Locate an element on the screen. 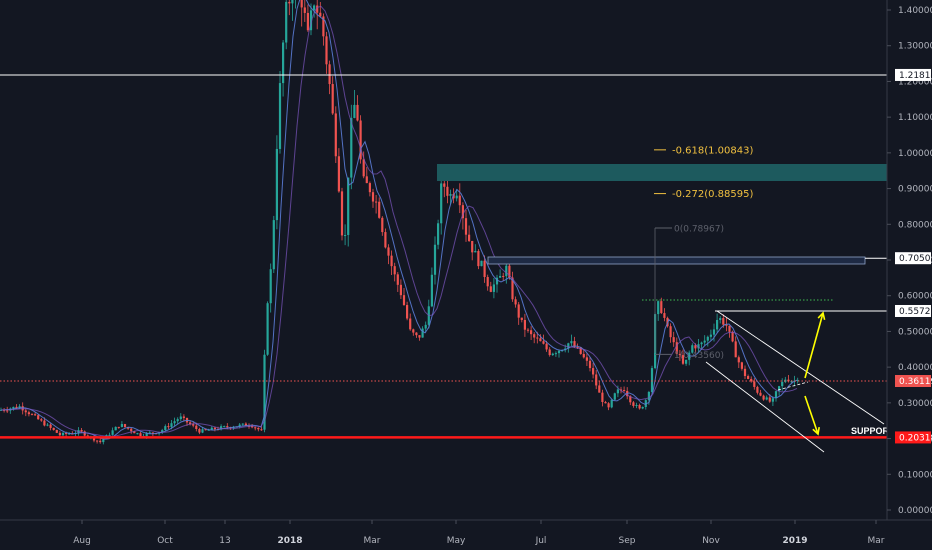 The width and height of the screenshot is (932, 550). time-axis: Aug Oct 13 2018 Mar May Jul Sep Nov 2019 Mar is located at coordinates (466, 532).